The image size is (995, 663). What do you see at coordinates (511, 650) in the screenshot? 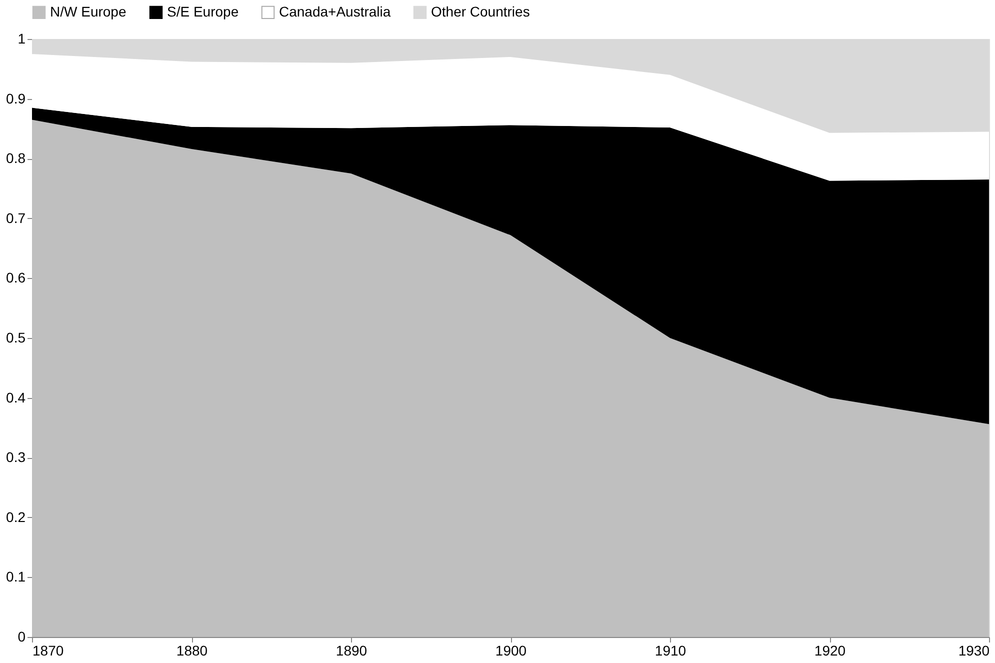
I see `x-tick-label: 1900` at bounding box center [511, 650].